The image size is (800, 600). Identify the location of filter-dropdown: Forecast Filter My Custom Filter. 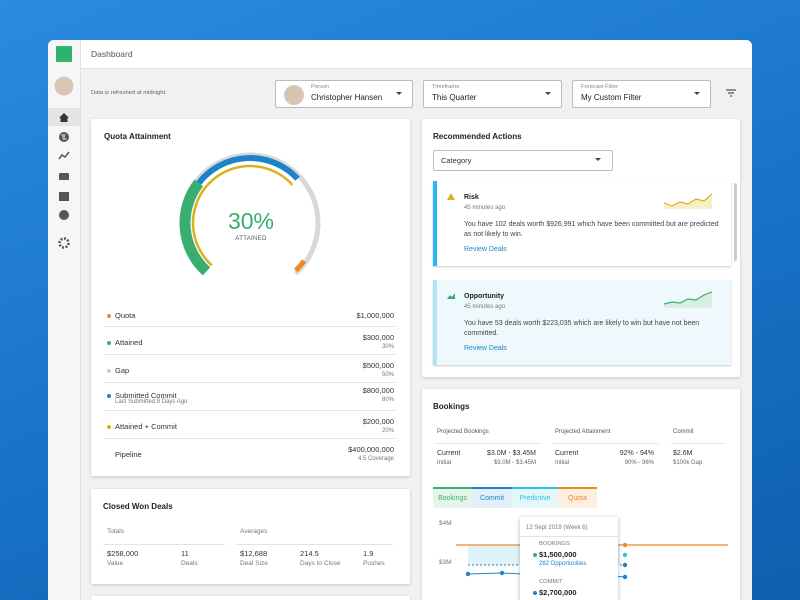
(641, 94).